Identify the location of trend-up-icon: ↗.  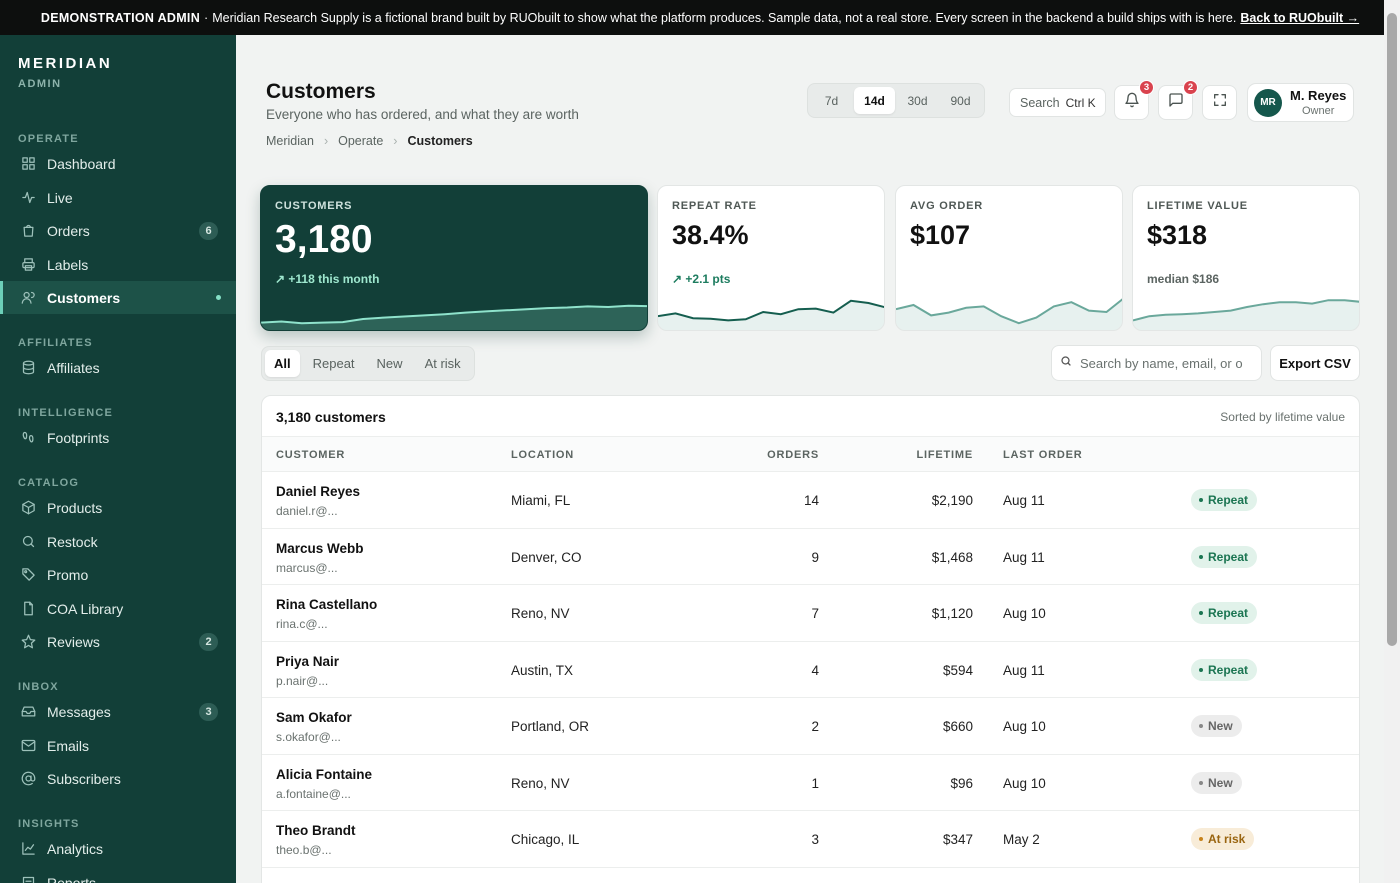
(282, 279).